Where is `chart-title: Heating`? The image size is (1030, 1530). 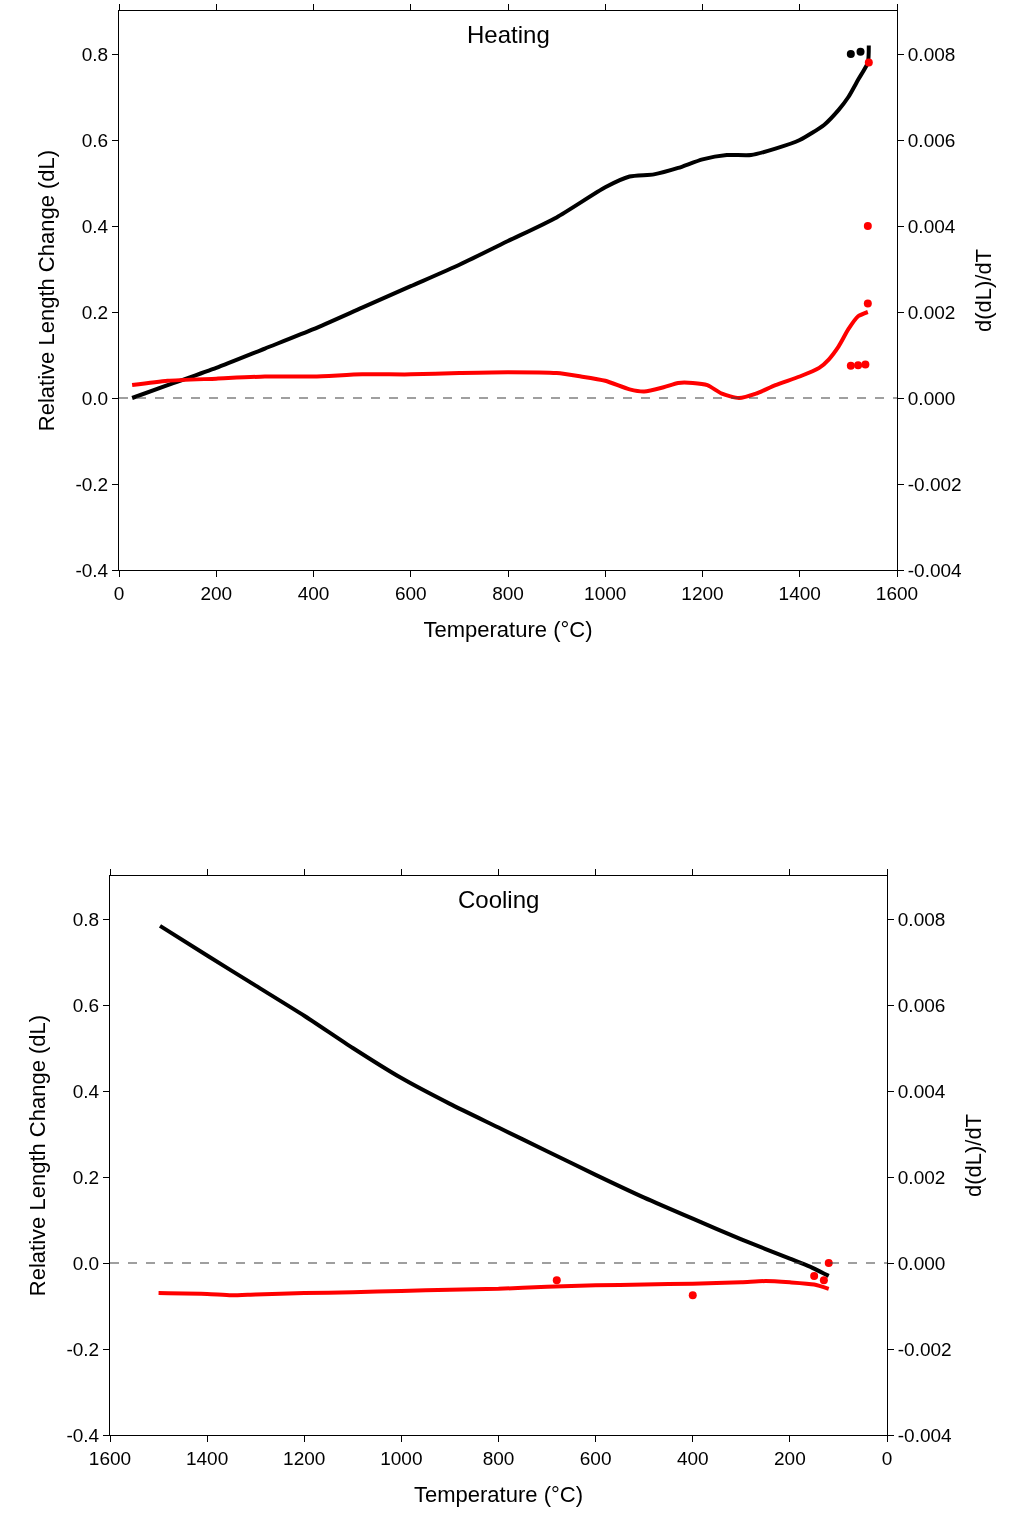
chart-title: Heating is located at coordinates (508, 34).